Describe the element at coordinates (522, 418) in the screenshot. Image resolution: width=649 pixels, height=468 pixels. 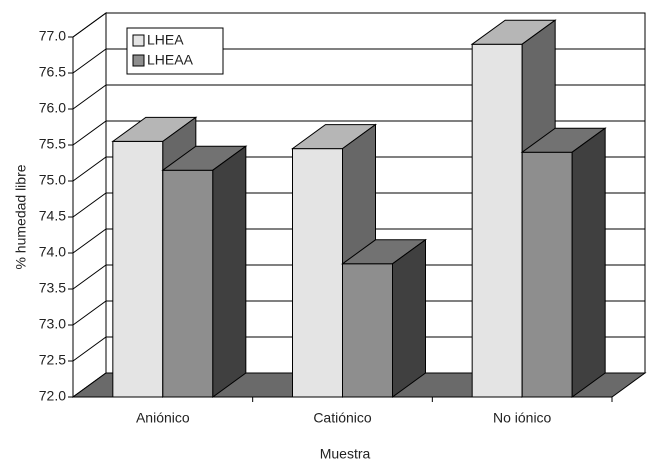
I see `x-tick-label: No iónico` at that location.